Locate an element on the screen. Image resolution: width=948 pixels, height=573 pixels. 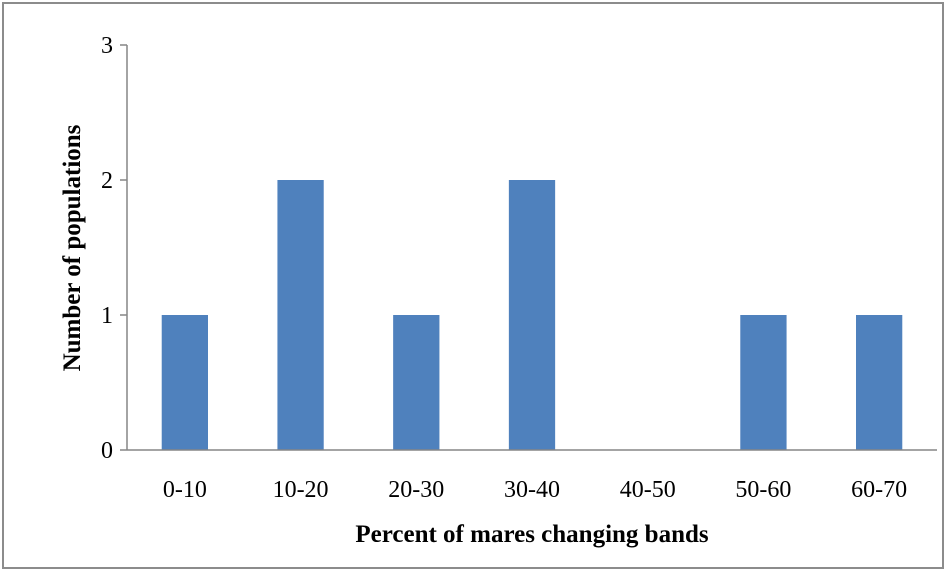
y-tick-label: 2 is located at coordinates (107, 181).